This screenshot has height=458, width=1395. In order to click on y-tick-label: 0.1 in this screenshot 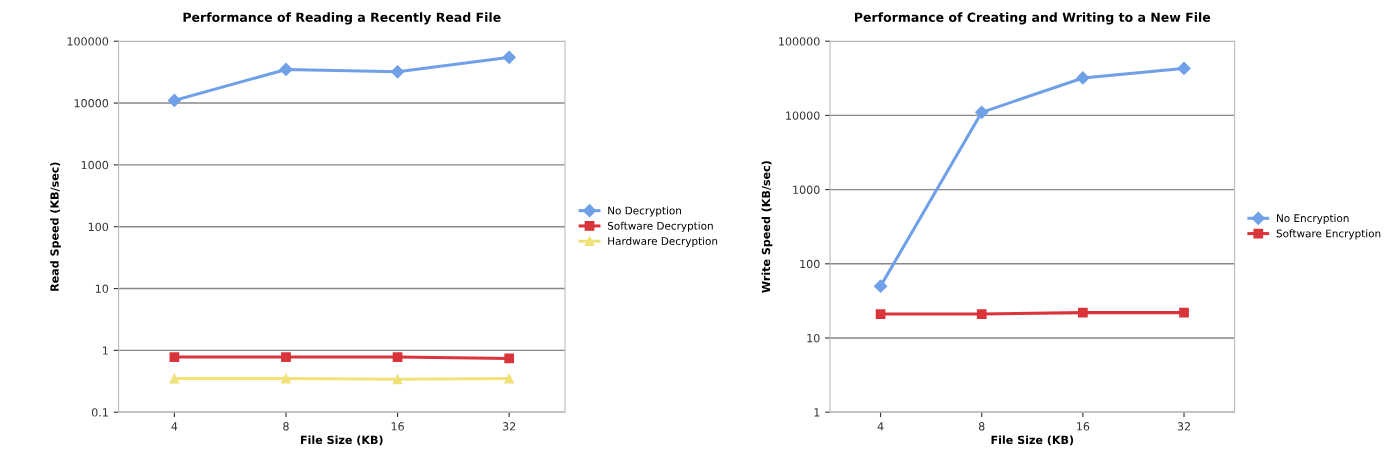, I will do `click(99, 412)`.